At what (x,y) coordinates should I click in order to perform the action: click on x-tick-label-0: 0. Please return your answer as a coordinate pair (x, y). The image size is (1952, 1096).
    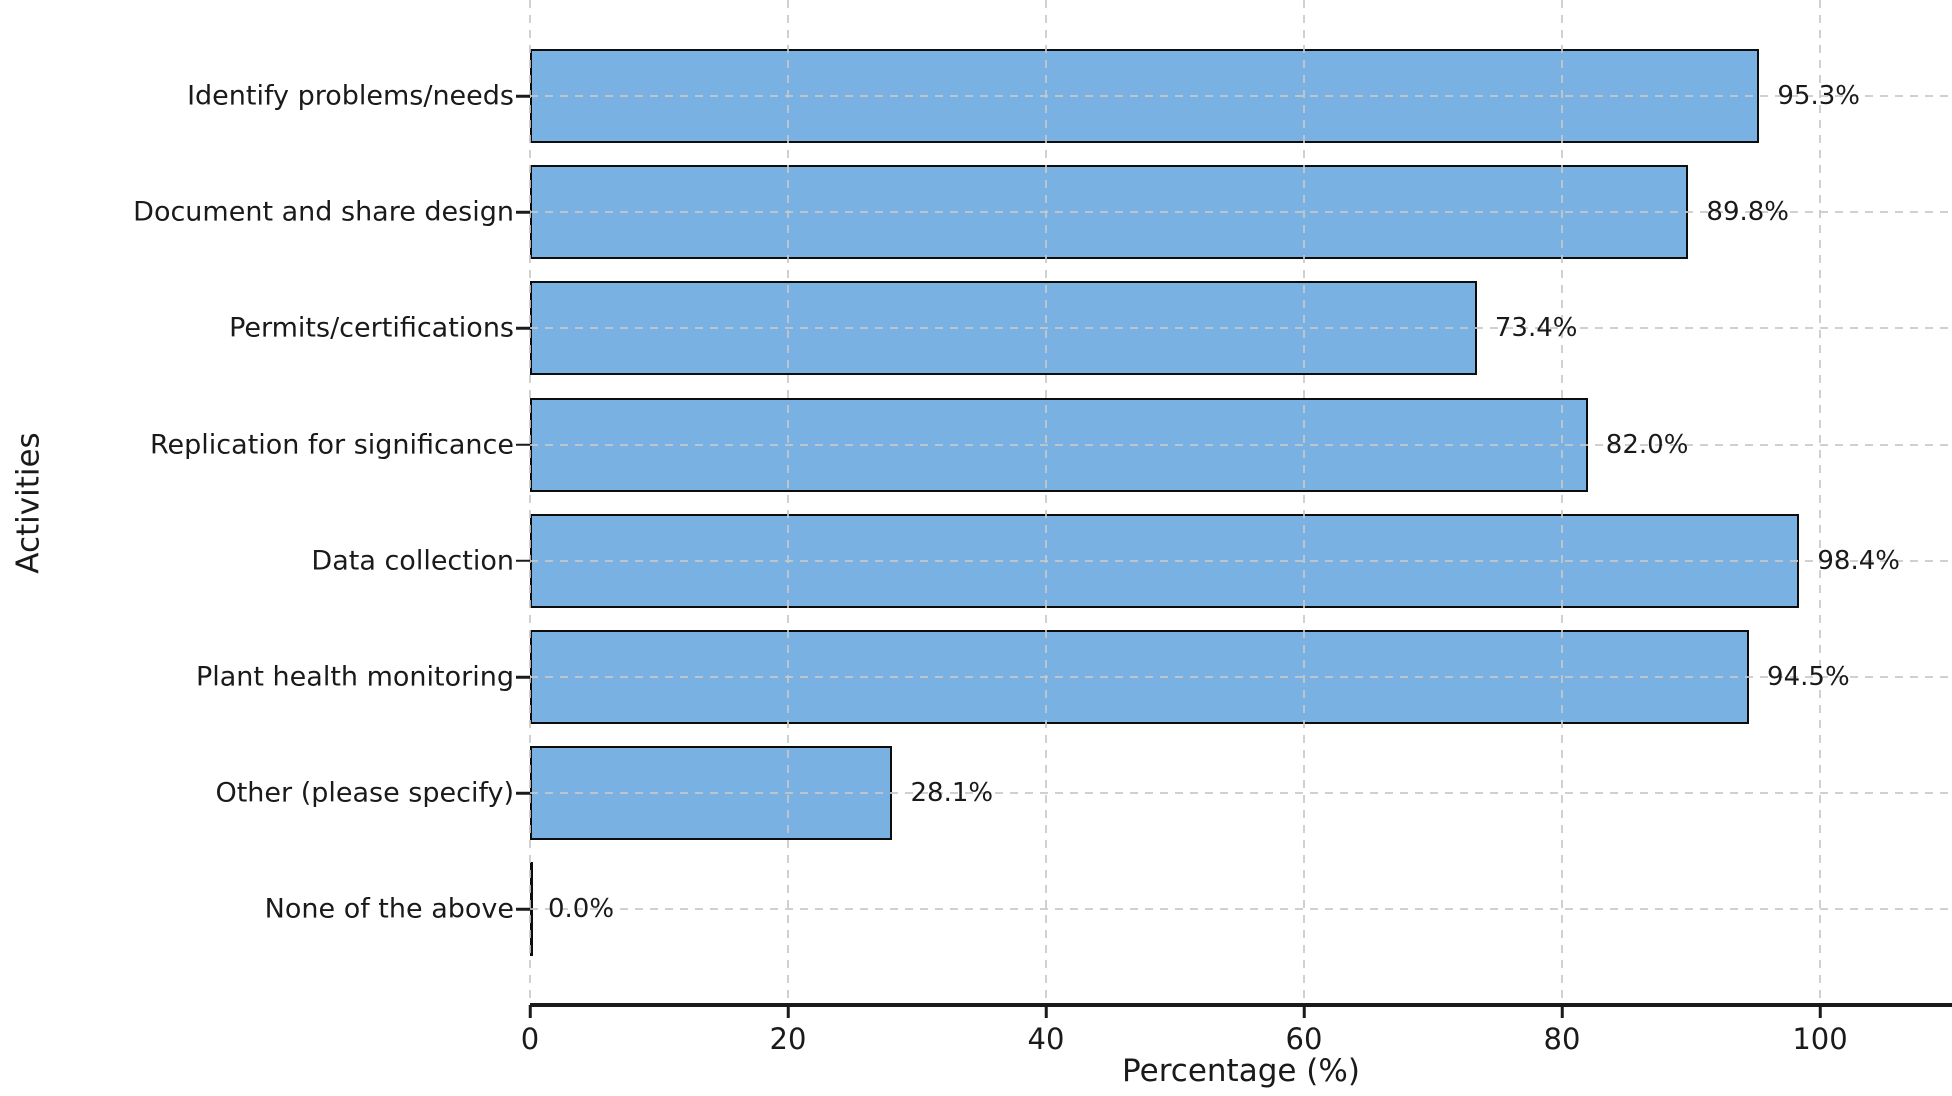
    Looking at the image, I should click on (530, 1039).